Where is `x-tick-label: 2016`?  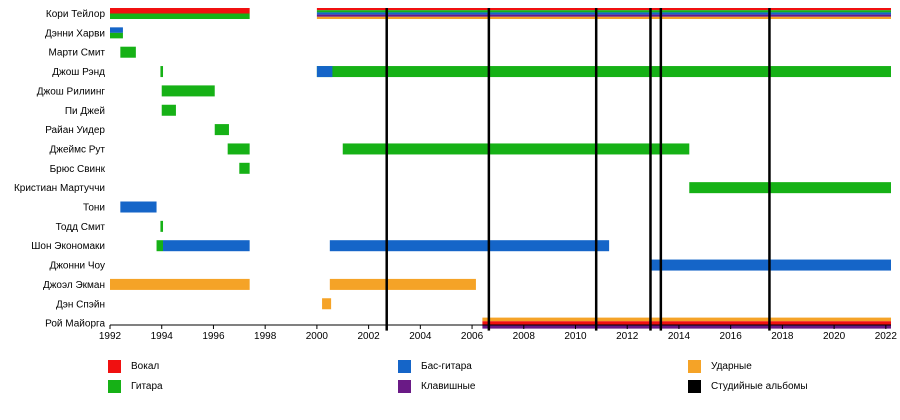 x-tick-label: 2016 is located at coordinates (731, 336).